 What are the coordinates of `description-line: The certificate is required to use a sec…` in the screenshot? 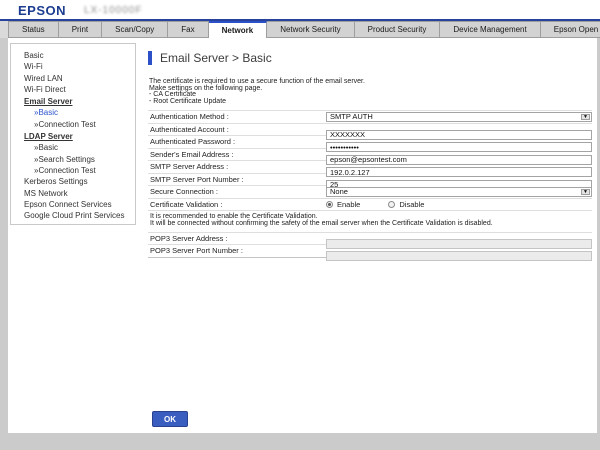 It's located at (257, 81).